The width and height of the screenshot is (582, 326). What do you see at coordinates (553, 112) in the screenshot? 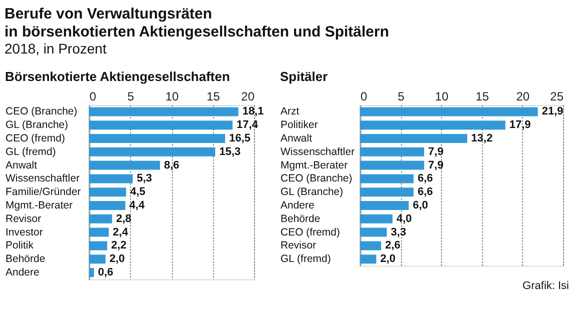
I see `data-label: 21,9` at bounding box center [553, 112].